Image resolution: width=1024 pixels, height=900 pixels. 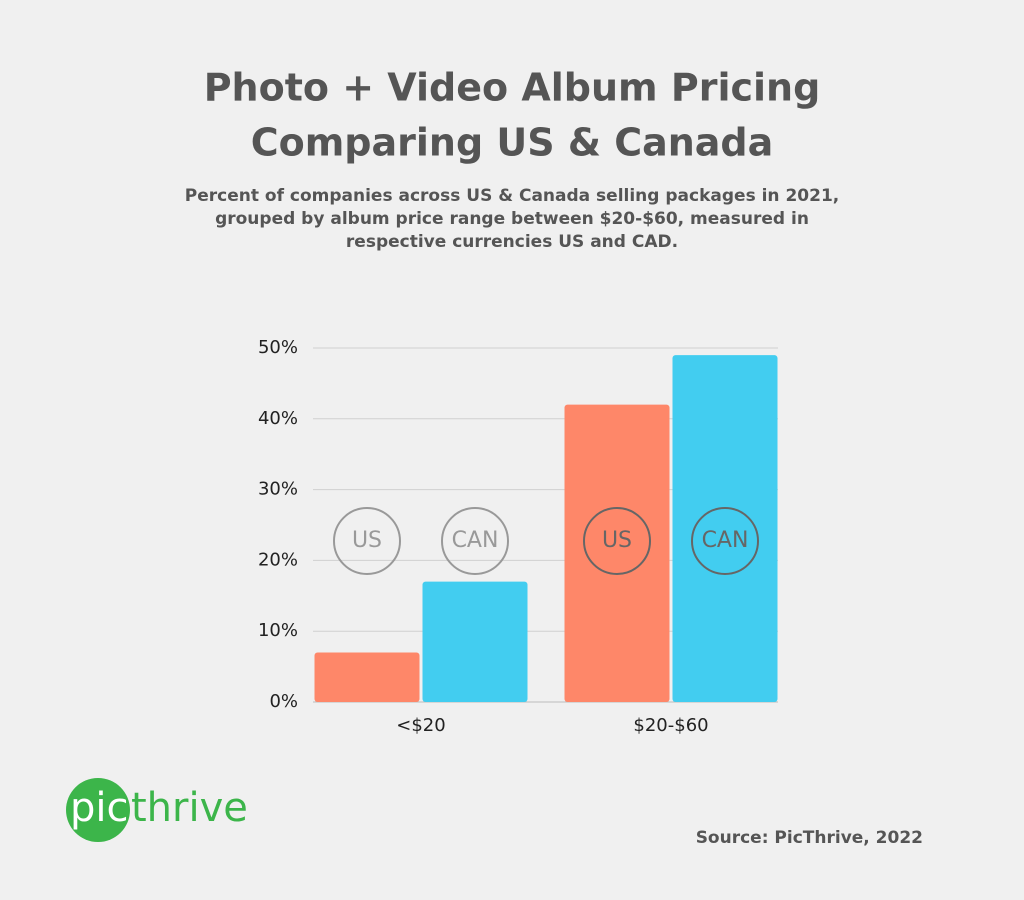 What do you see at coordinates (512, 88) in the screenshot?
I see `chart-title: Photo + Video Album Pricing` at bounding box center [512, 88].